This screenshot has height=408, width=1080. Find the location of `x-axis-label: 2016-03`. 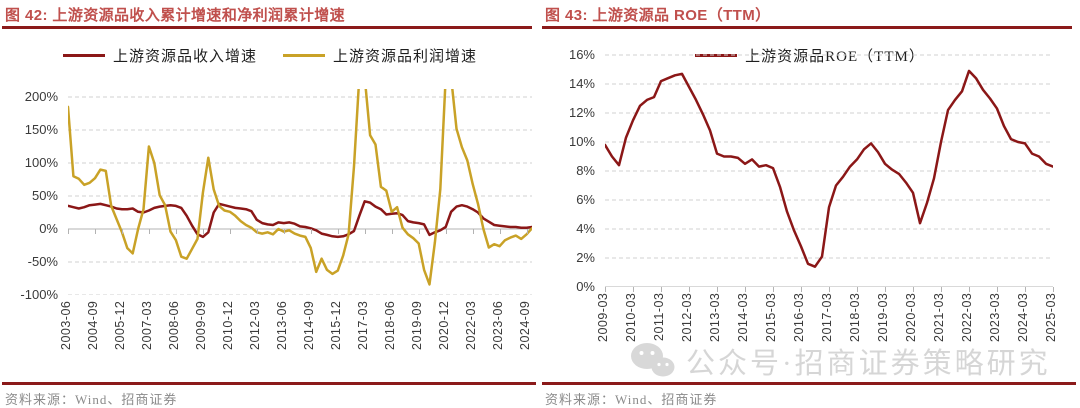

x-axis-label: 2016-03 is located at coordinates (799, 318).